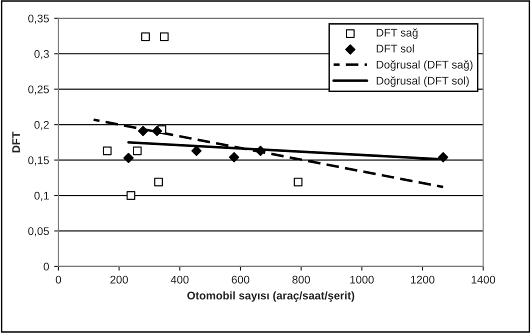 The image size is (531, 333). Describe the element at coordinates (270, 296) in the screenshot. I see `x-axis-title: Otomobil sayısı (araç/saat/şerit)` at that location.